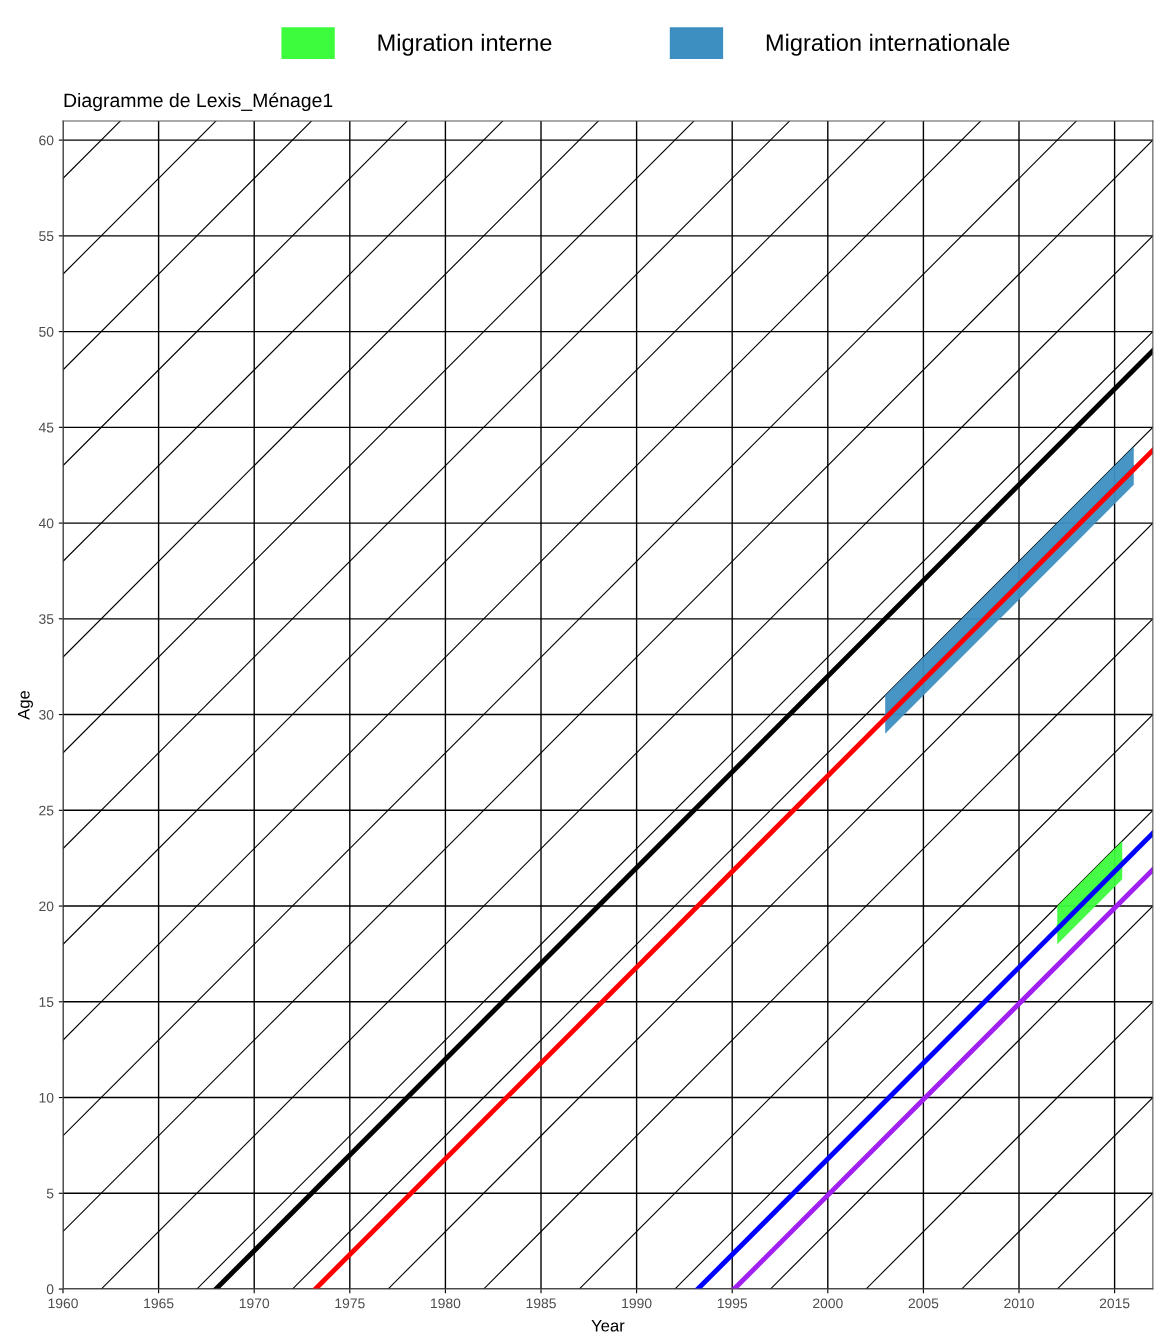 The width and height of the screenshot is (1154, 1338). I want to click on x-tick-label: 1960, so click(63, 1303).